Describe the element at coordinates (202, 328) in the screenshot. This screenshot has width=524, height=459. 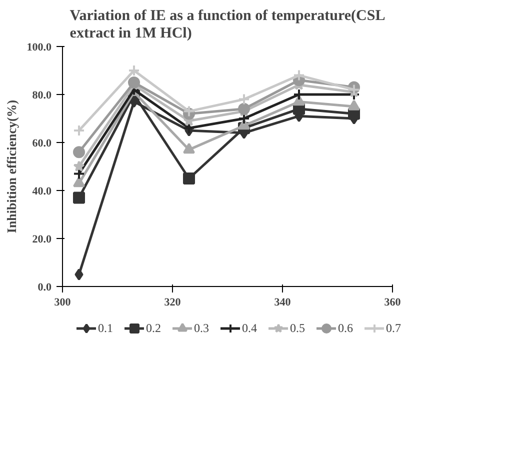
I see `legend-label: 0.3` at that location.